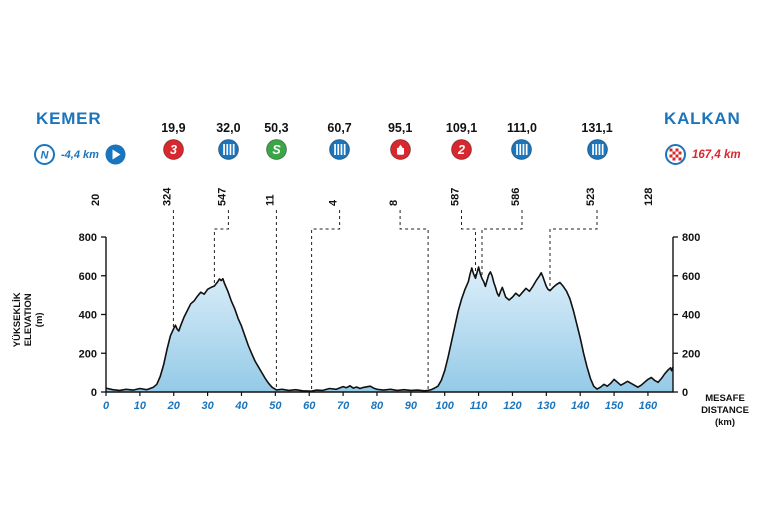  I want to click on category-3-climb-icon: 3, so click(173, 149).